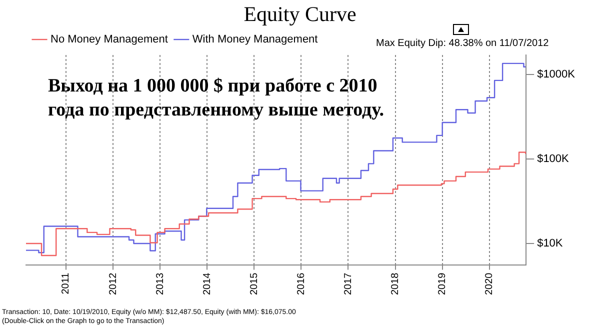  Describe the element at coordinates (553, 159) in the screenshot. I see `y-tick-label: $100K` at that location.